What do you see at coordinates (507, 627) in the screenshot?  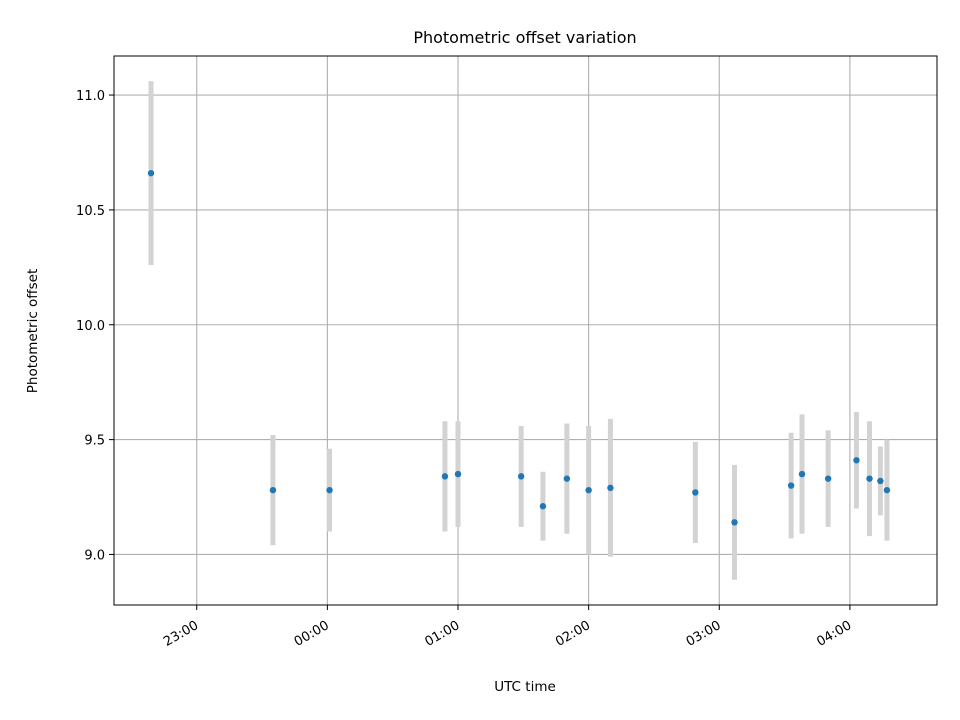 I see `x-axis-ticks: 23:00 00:00 01:00 02:00 03:00 04:00` at bounding box center [507, 627].